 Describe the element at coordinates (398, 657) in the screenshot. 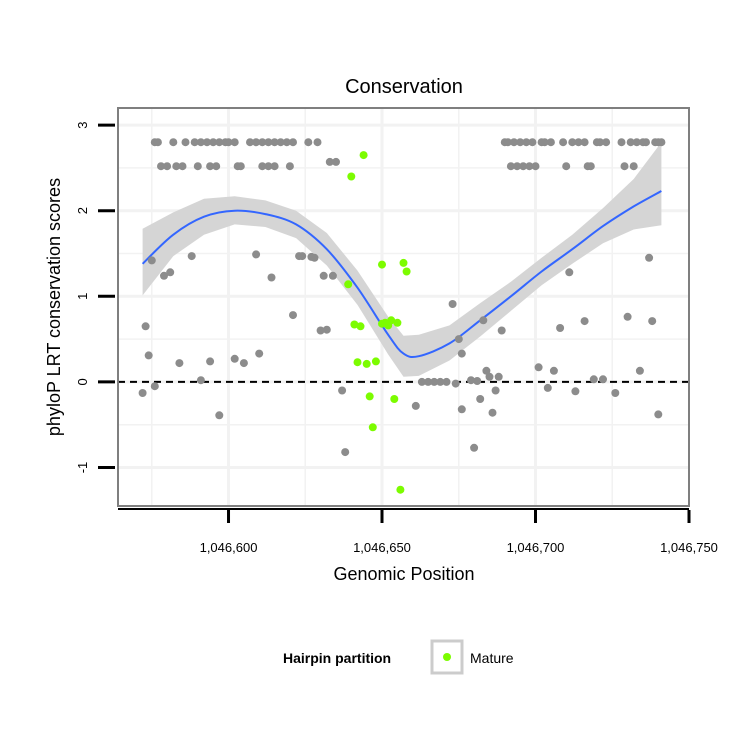

I see `legend: Hairpin partition Mature` at that location.